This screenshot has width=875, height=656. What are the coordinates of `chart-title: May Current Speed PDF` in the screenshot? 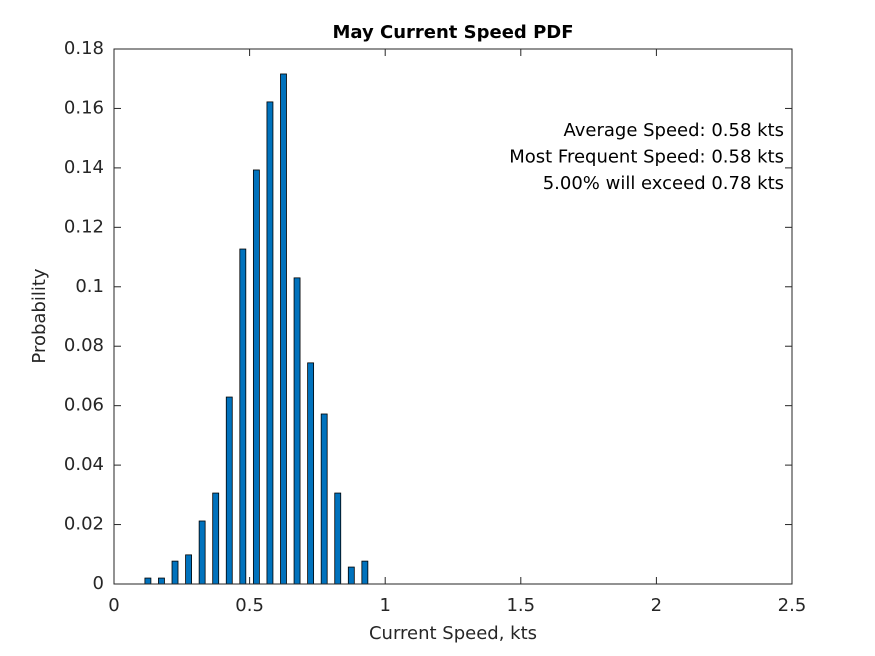 It's located at (452, 32).